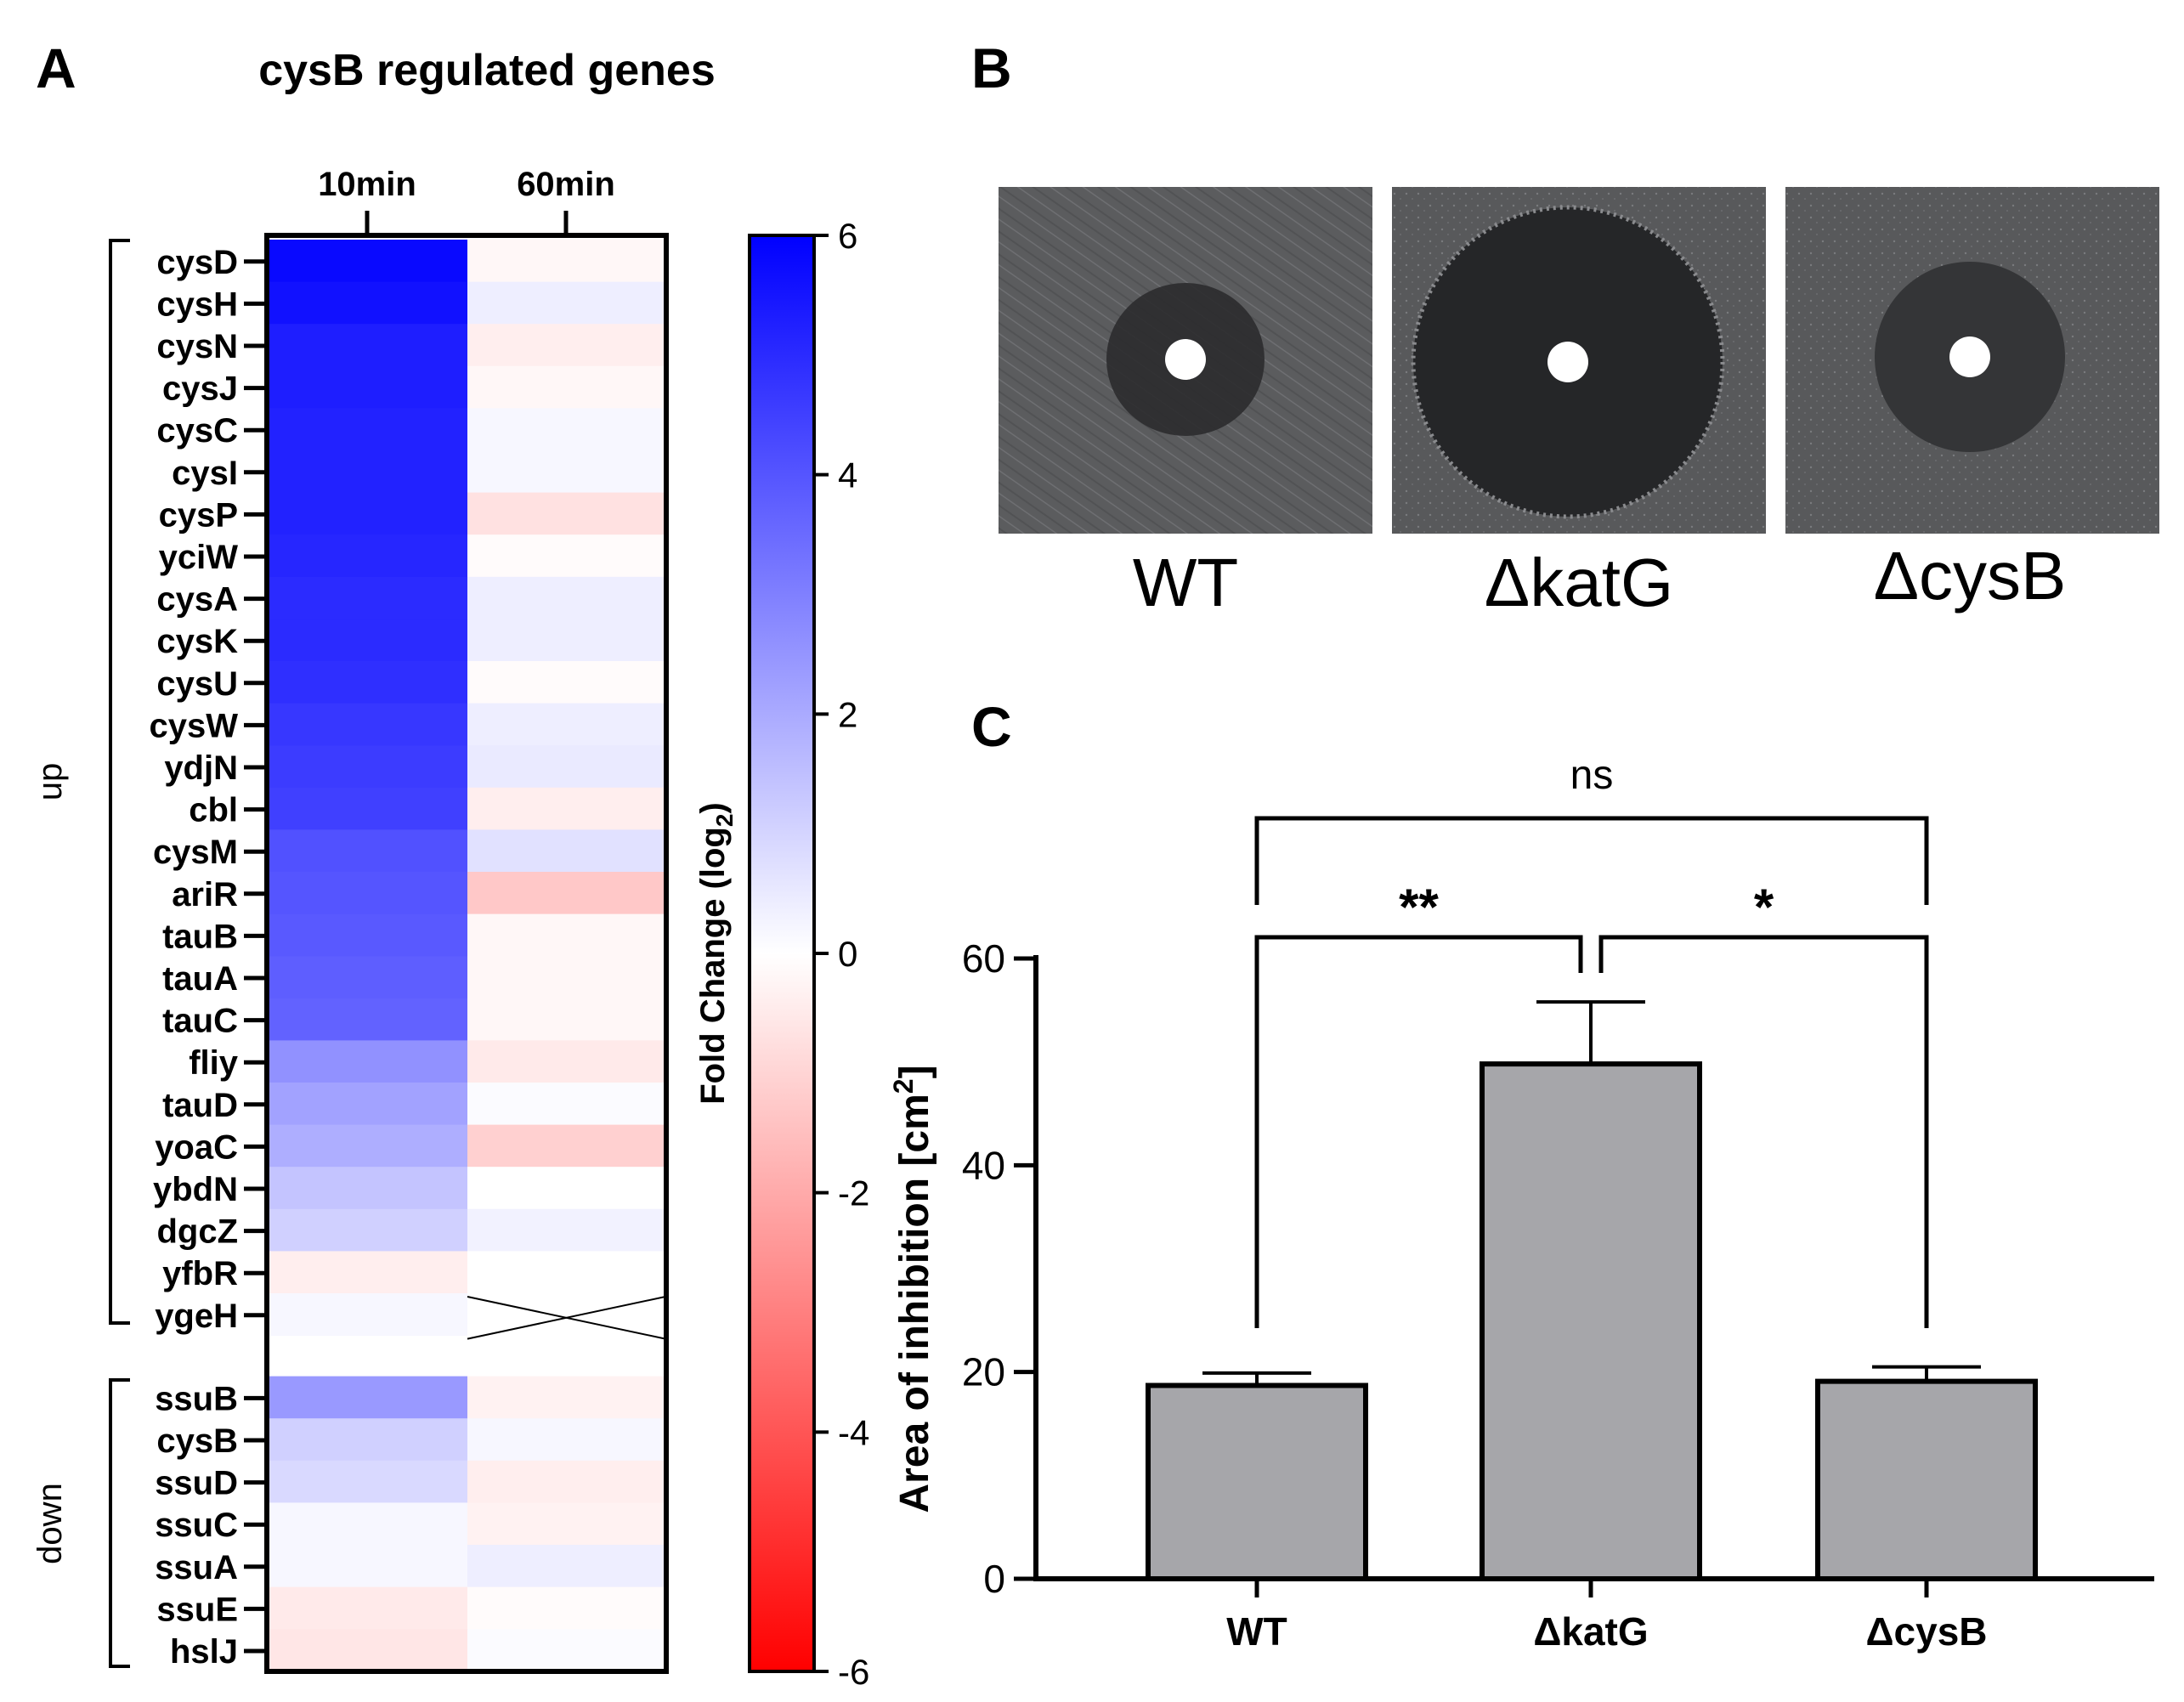 The image size is (2184, 1702). What do you see at coordinates (566, 262) in the screenshot?
I see `heatmap-cell-cysd-60min` at bounding box center [566, 262].